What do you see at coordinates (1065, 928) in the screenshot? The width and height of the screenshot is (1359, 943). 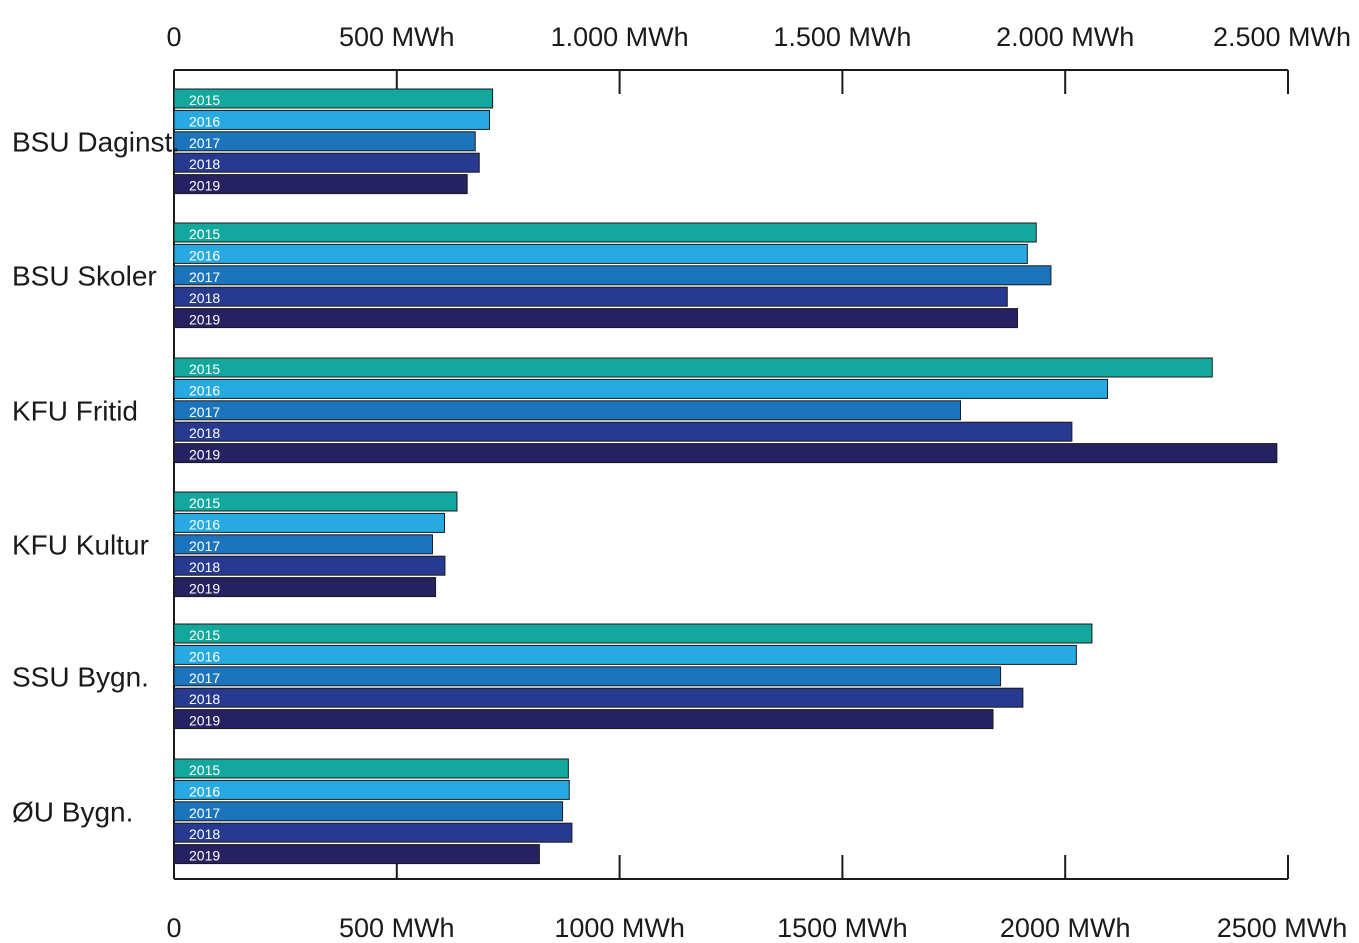 I see `bottom-tick-label: 2000 MWh` at bounding box center [1065, 928].